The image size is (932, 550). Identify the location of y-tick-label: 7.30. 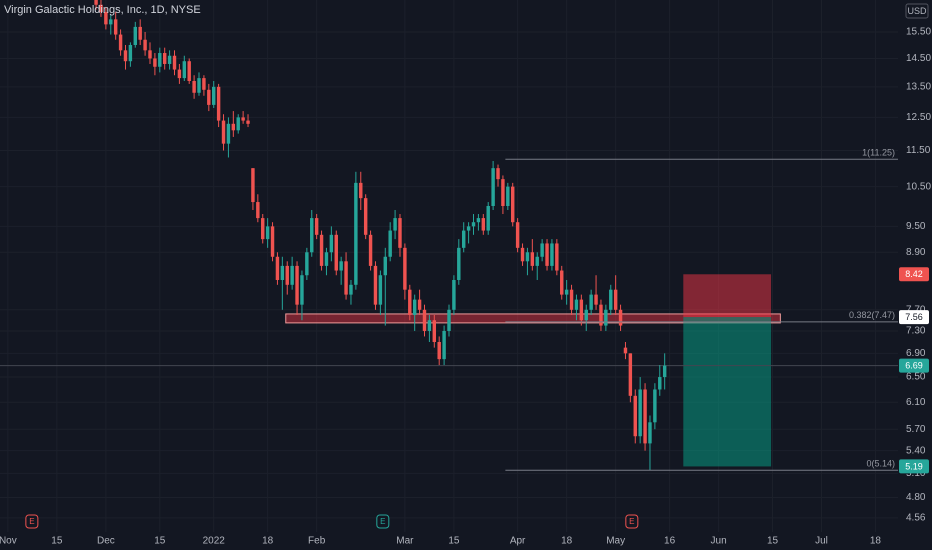
(916, 331).